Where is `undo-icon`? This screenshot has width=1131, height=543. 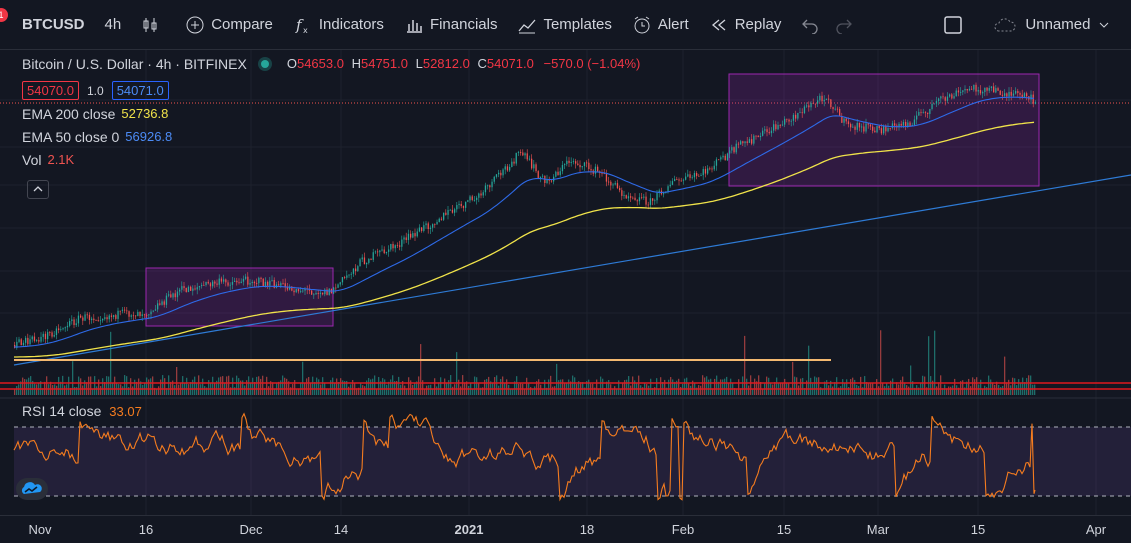 undo-icon is located at coordinates (810, 26).